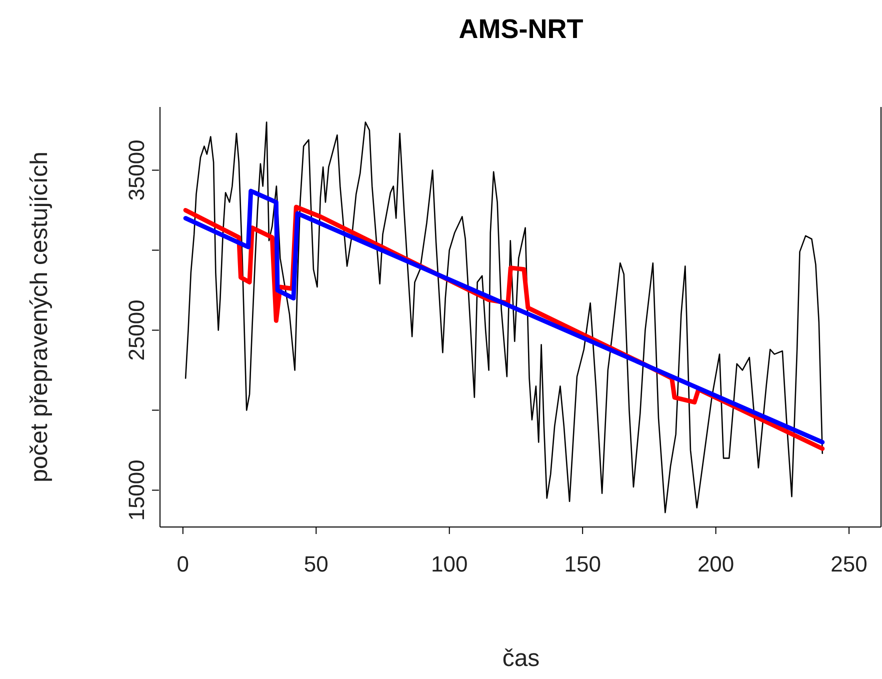 Image resolution: width=882 pixels, height=679 pixels. Describe the element at coordinates (849, 564) in the screenshot. I see `x-tick-label: 250` at that location.